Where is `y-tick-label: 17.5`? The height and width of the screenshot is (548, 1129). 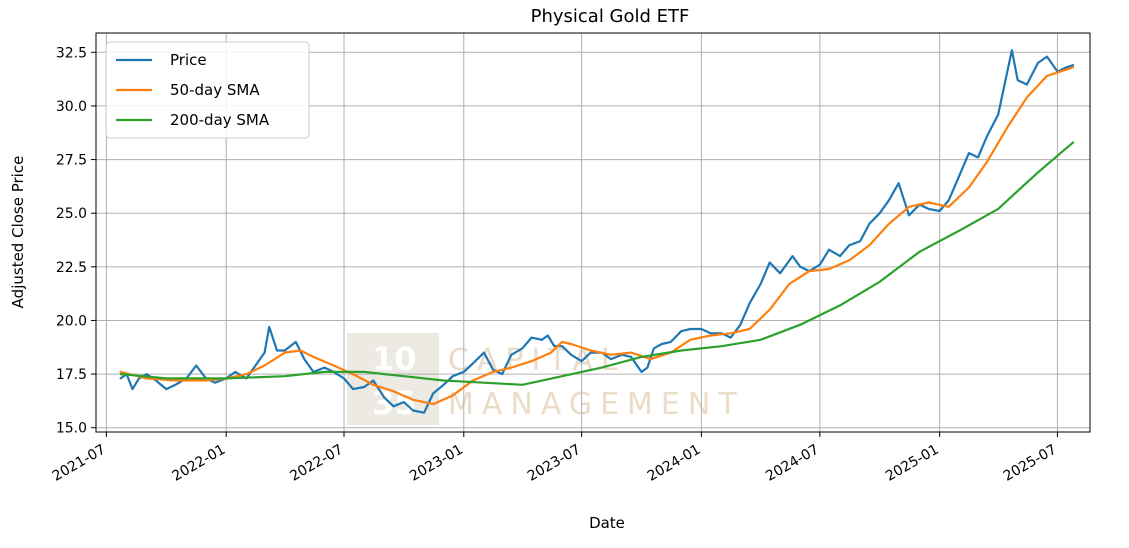
y-tick-label: 17.5 is located at coordinates (71, 375).